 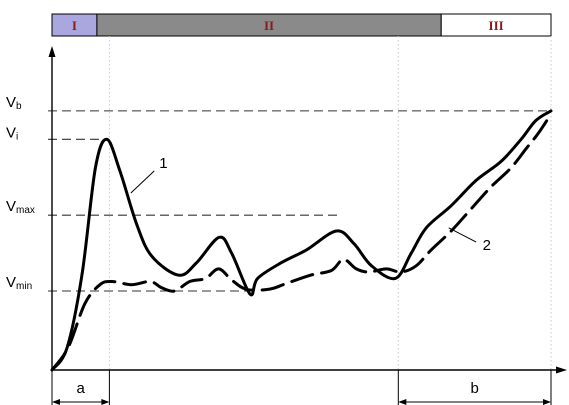 I want to click on level-label-vb: Vb, so click(x=14, y=103).